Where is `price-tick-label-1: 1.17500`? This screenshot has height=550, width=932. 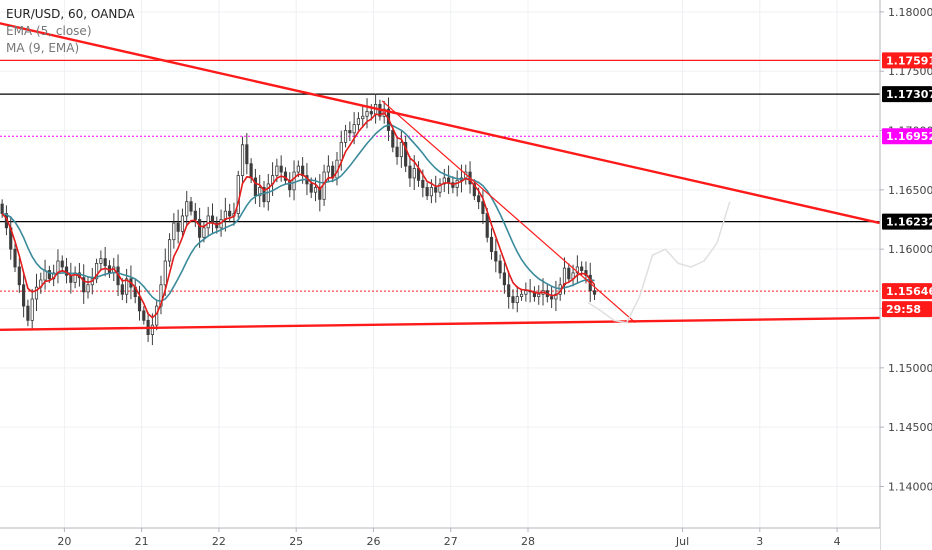 price-tick-label-1: 1.17500 is located at coordinates (910, 71).